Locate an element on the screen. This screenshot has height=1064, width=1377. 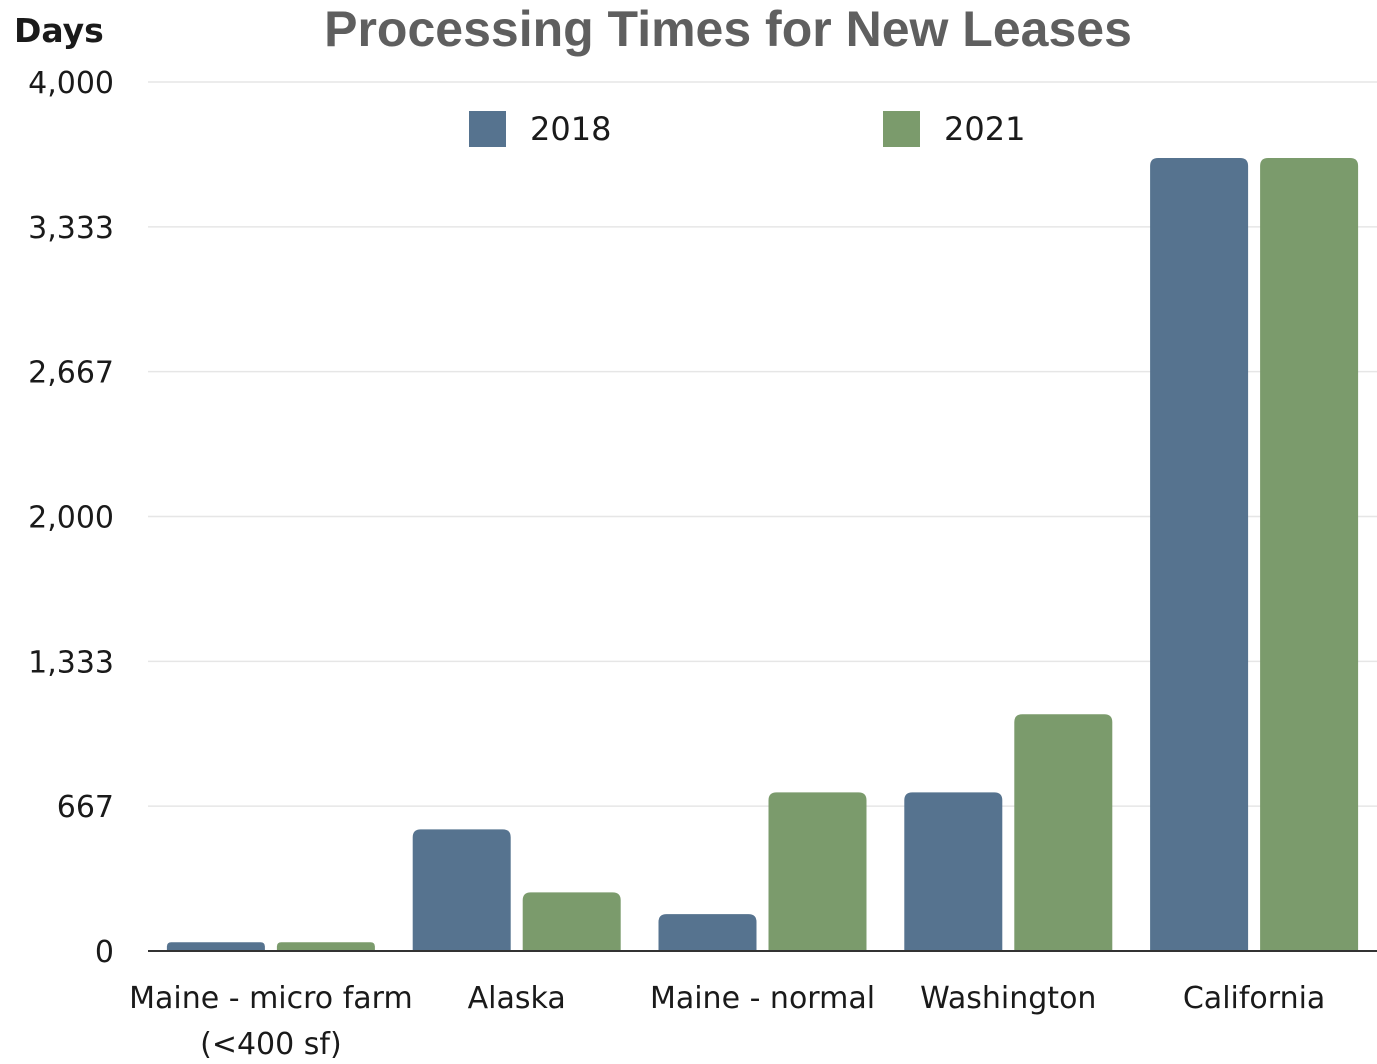
y-axis-label: Days is located at coordinates (59, 30).